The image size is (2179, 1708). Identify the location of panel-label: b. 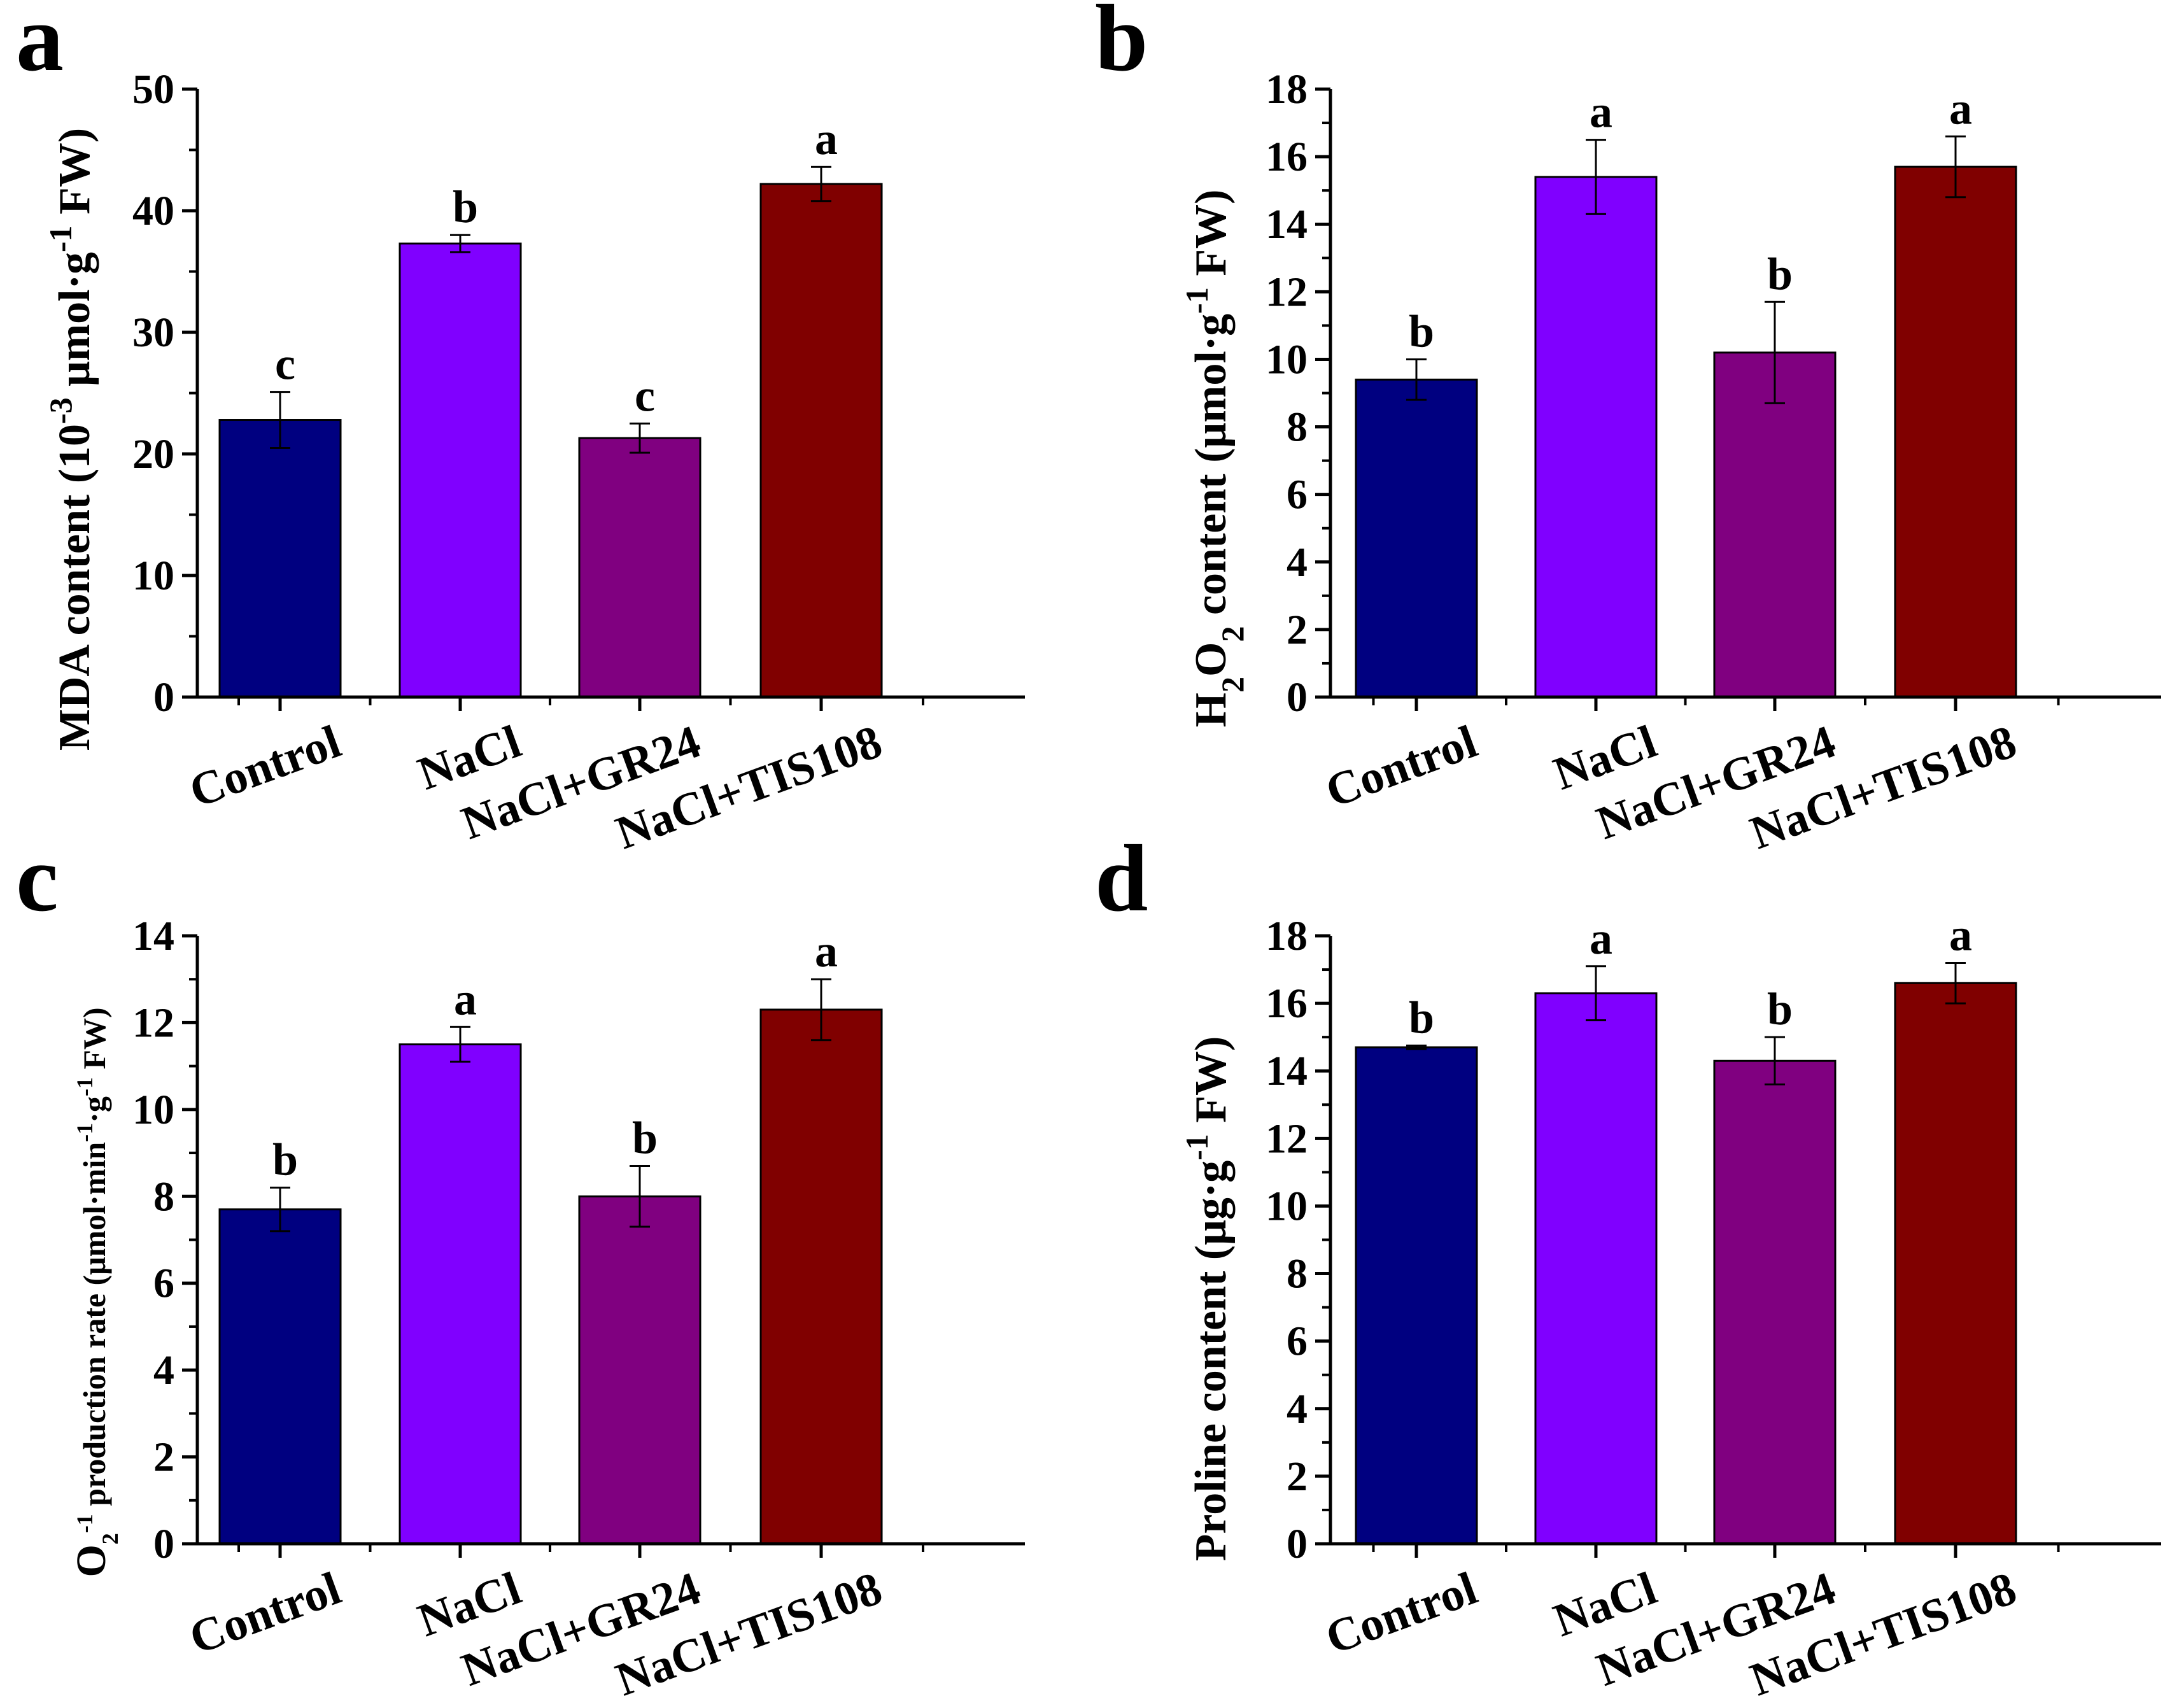
(1121, 45).